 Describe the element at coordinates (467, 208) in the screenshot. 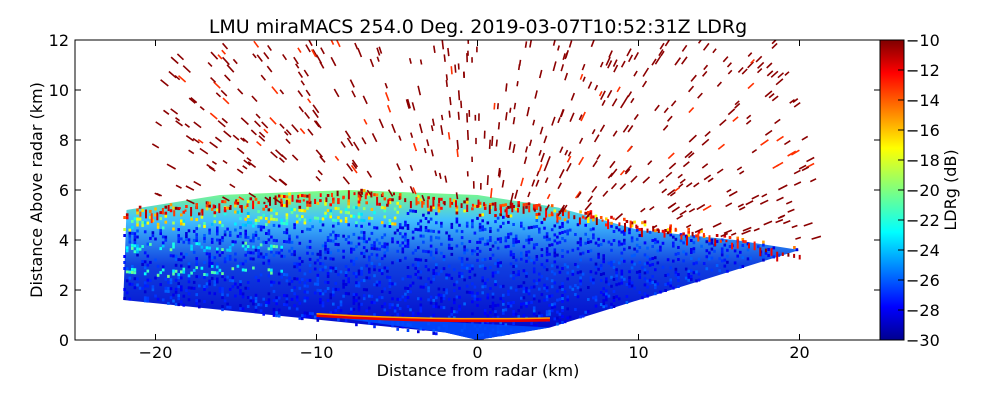

I see `cloud-top-cell` at that location.